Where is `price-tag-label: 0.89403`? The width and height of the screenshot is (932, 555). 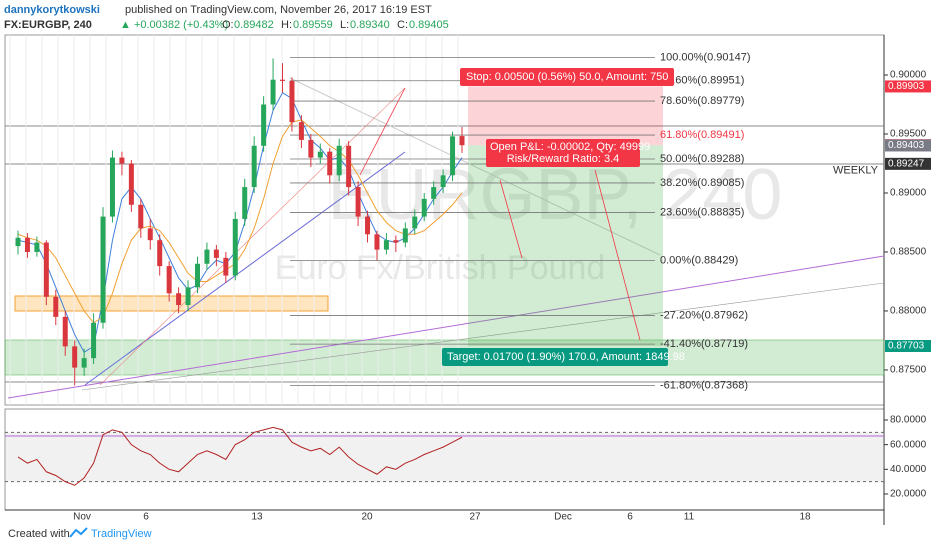
price-tag-label: 0.89403 is located at coordinates (906, 145).